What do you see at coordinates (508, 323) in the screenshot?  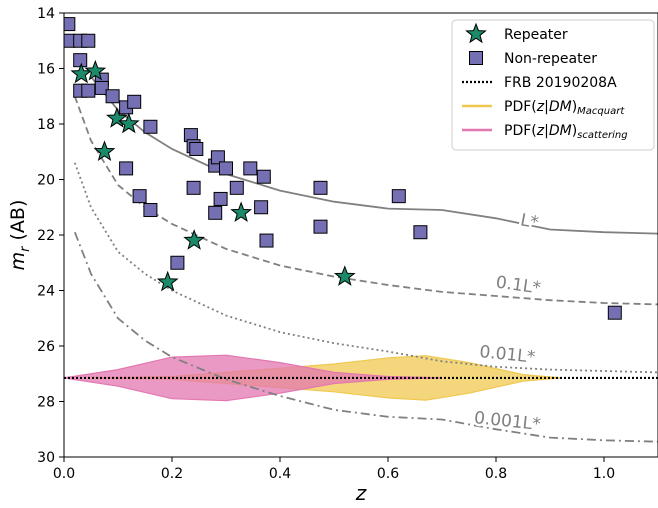 I see `curve-labels: L* 0.1L* 0.01L* 0.001L*` at bounding box center [508, 323].